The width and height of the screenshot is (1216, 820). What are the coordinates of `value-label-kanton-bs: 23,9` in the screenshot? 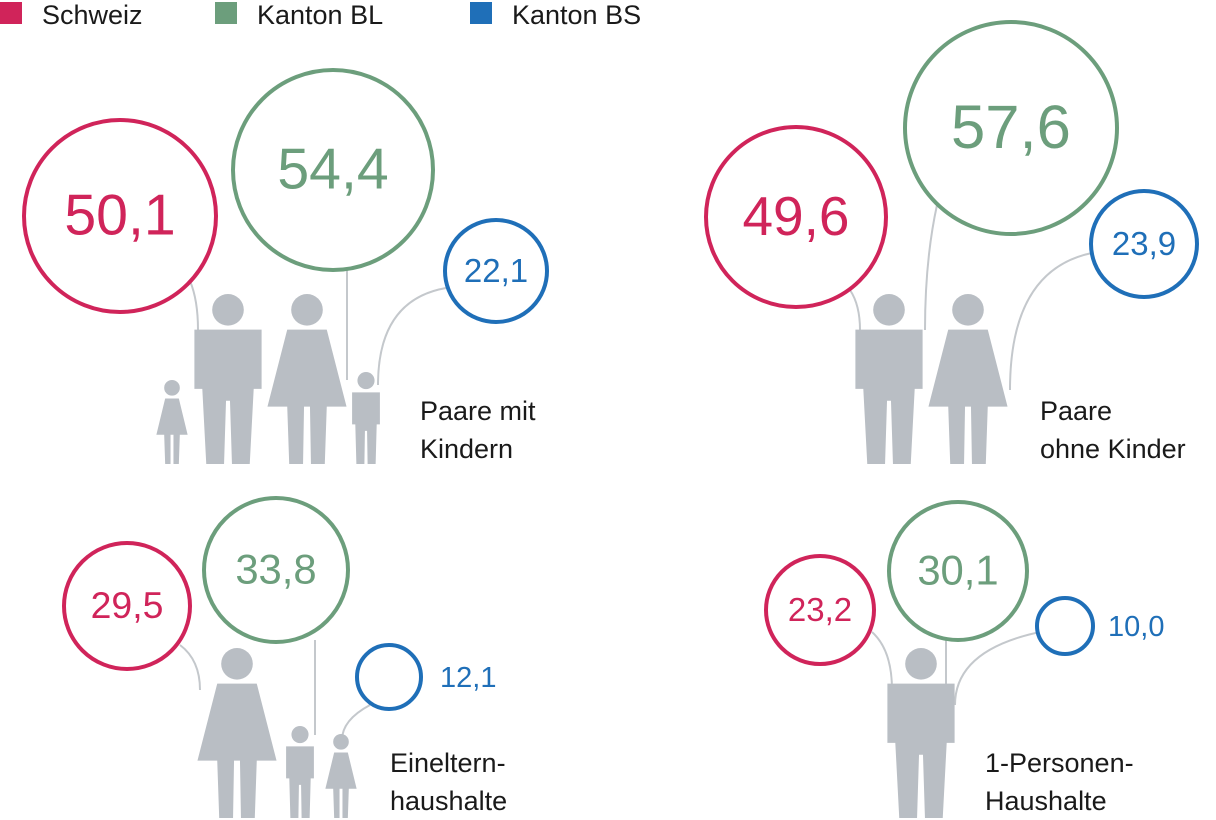 It's located at (1144, 243).